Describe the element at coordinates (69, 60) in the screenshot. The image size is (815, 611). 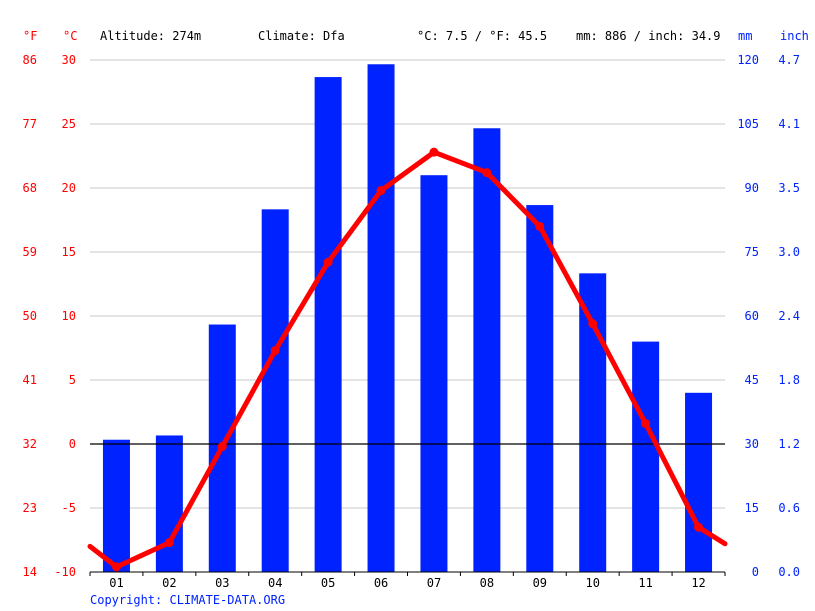
I see `celsius-tick-label: 30` at that location.